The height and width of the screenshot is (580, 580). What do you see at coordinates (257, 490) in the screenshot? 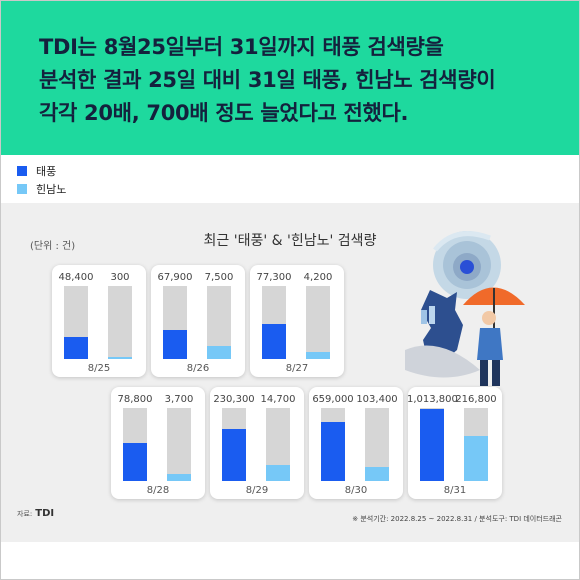
I see `date-label: 8/29` at bounding box center [257, 490].